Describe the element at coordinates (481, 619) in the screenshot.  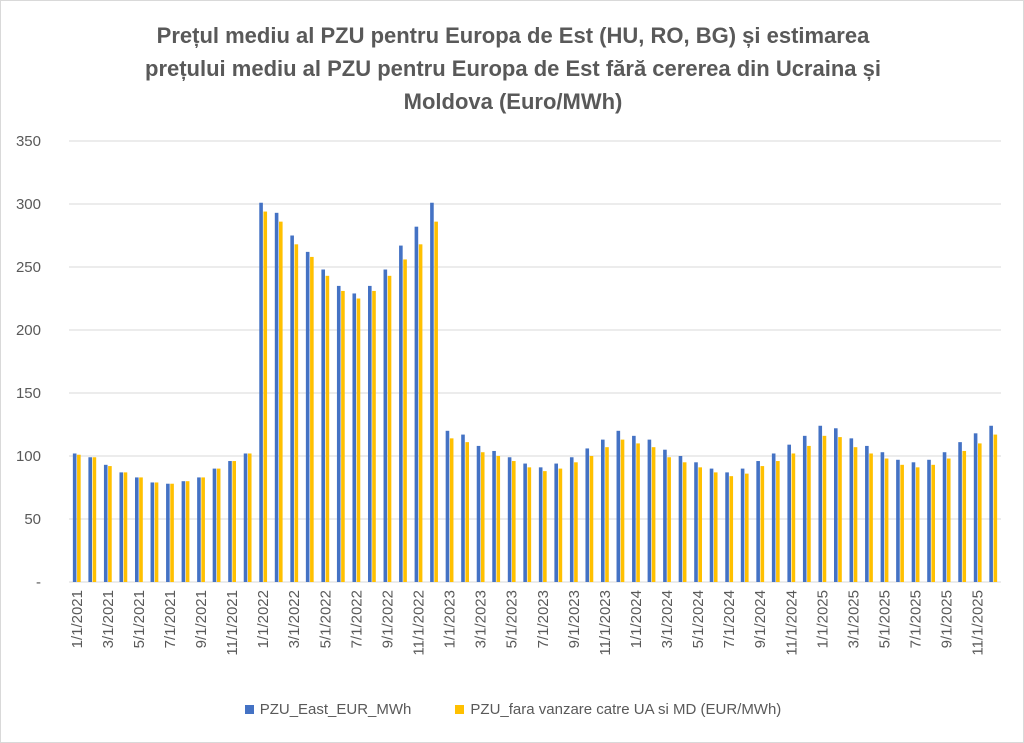
I see `x-tick-label: 3/1/2023` at that location.